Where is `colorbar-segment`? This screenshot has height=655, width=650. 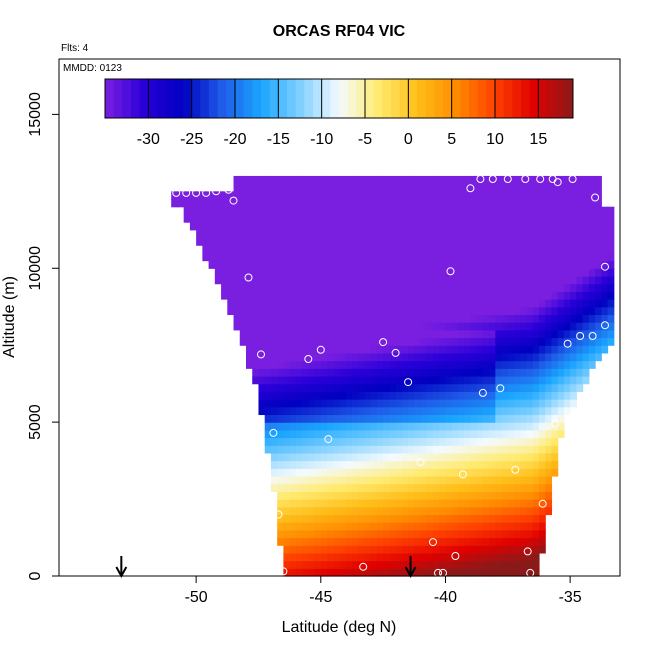
colorbar-segment is located at coordinates (543, 98).